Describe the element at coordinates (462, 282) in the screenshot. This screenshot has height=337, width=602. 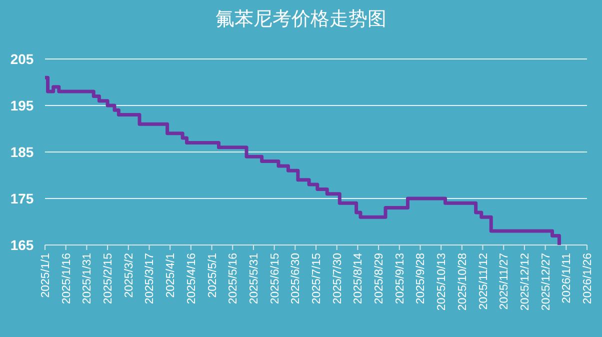
I see `x-tick-label: 2025/10/28` at that location.